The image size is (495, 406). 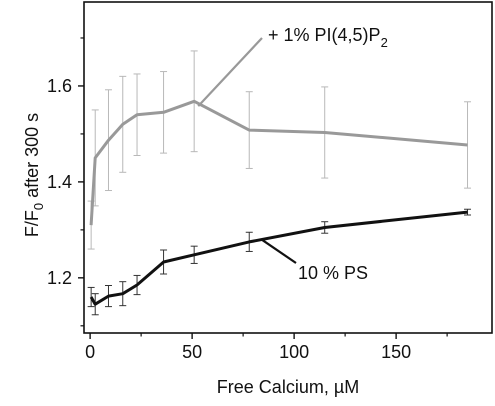 I want to click on x-tick-label: 50, so click(x=192, y=352).